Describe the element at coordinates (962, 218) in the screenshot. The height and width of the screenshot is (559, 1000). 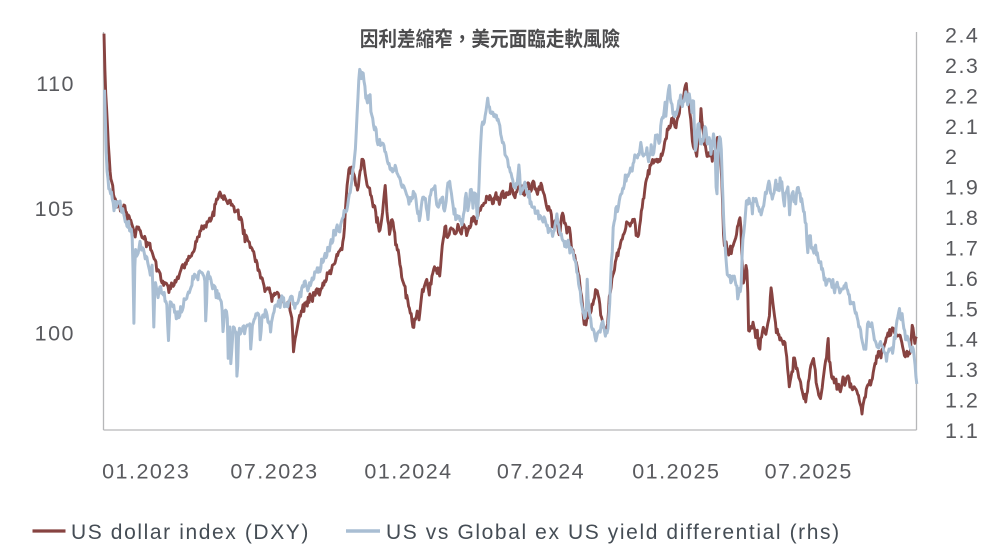
I see `svg-text: 1.8` at that location.